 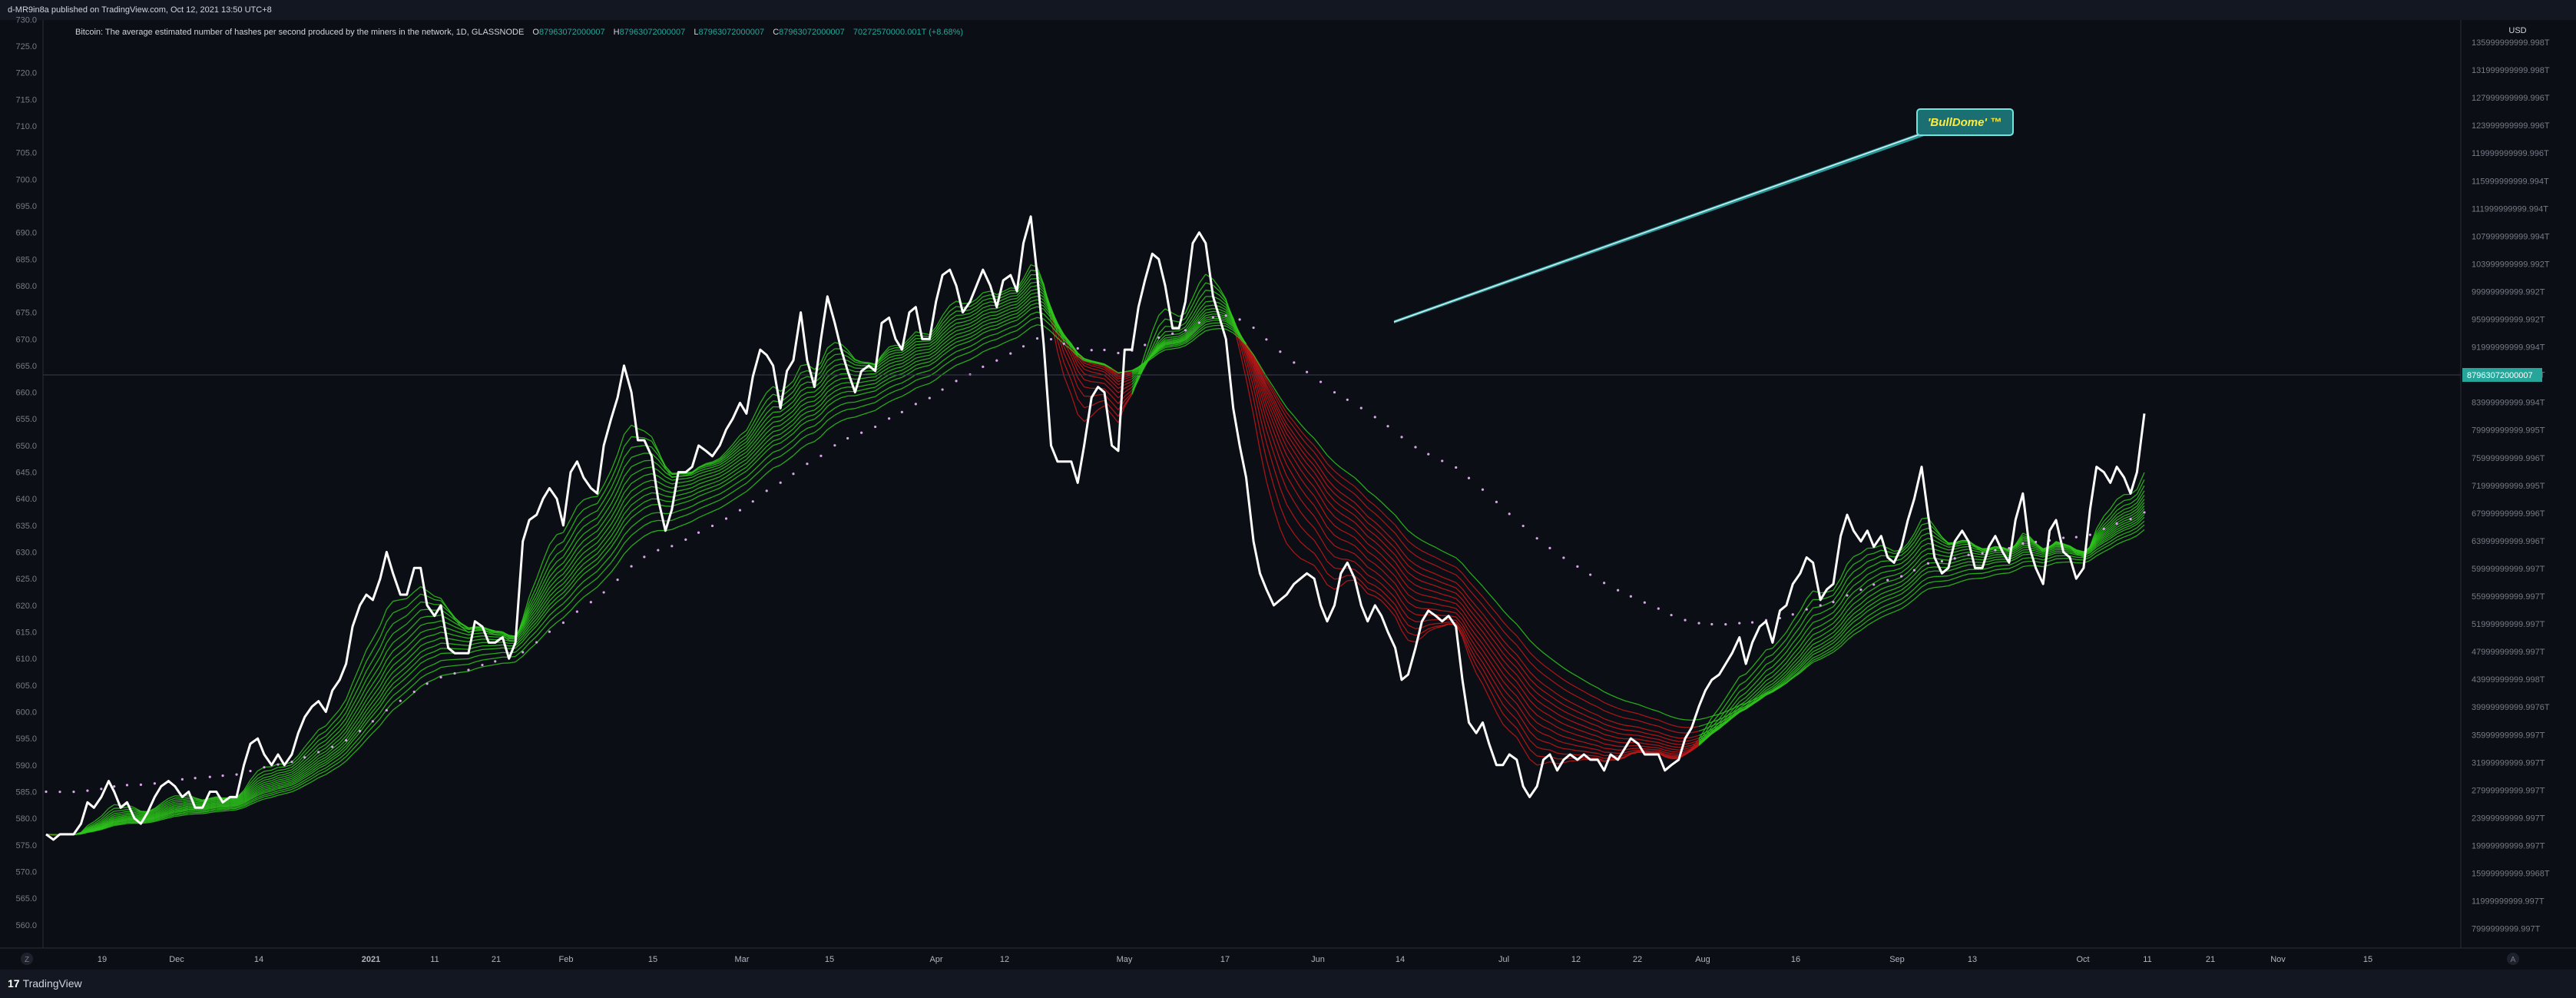 I want to click on left-axis-tick: 600.0, so click(x=26, y=713).